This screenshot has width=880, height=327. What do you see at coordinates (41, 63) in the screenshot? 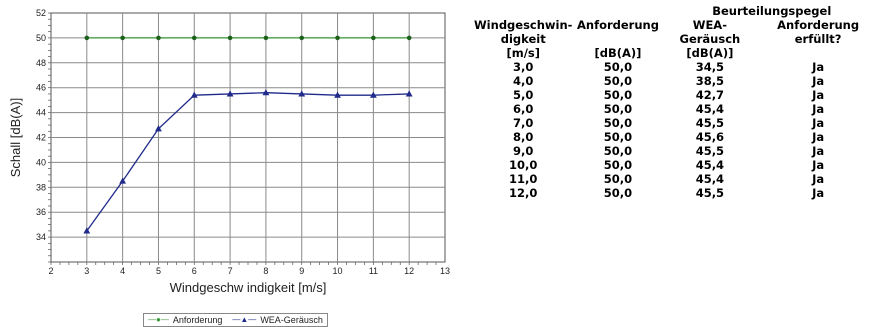
I see `y-tick-label: 48` at bounding box center [41, 63].